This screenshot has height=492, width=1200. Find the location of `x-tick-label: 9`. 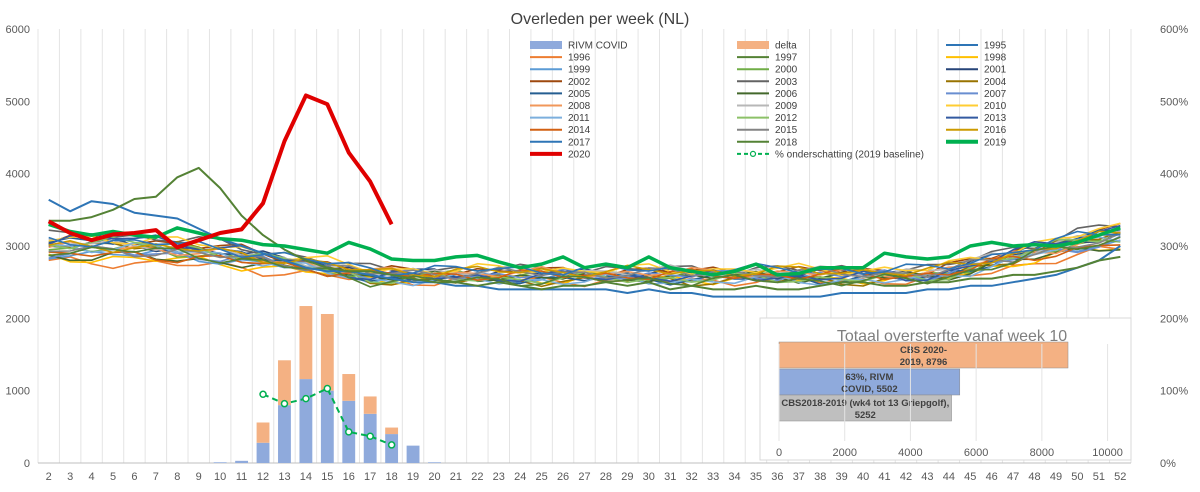

x-tick-label: 9 is located at coordinates (199, 477).